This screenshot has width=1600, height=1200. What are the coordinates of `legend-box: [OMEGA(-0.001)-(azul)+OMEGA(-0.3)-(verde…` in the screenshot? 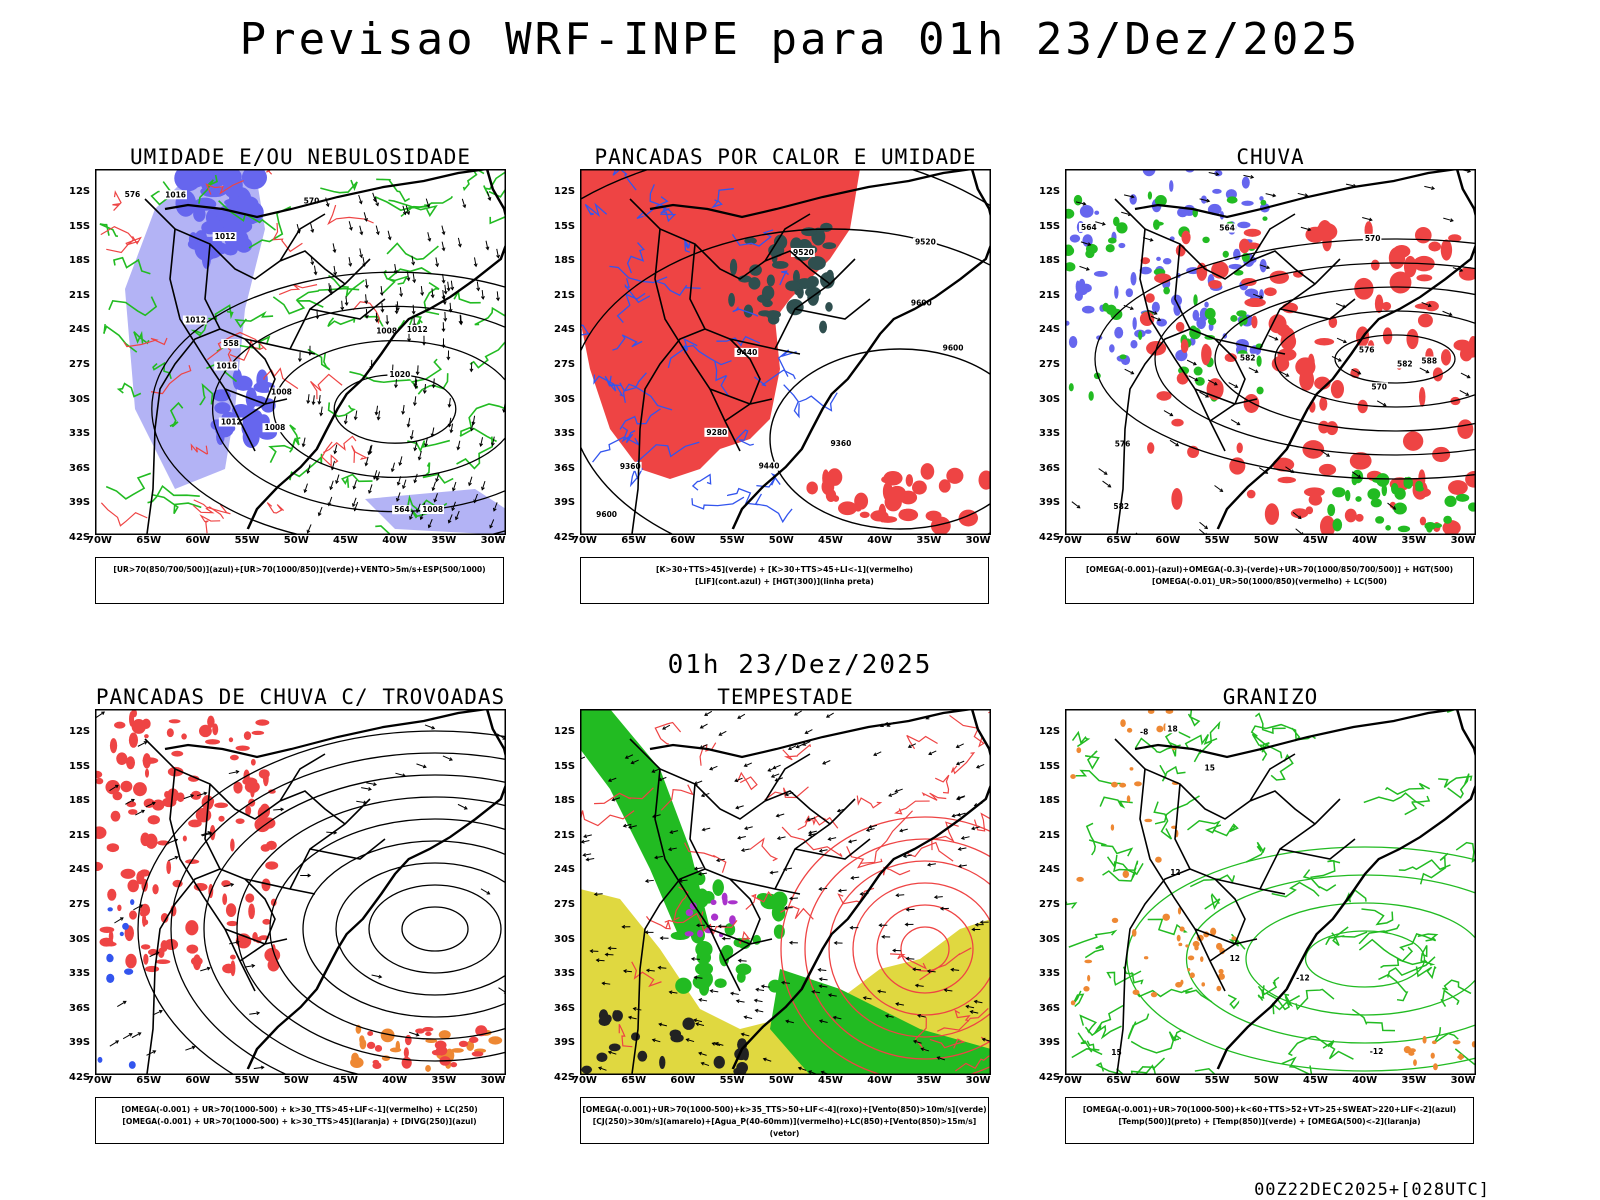 It's located at (1269, 580).